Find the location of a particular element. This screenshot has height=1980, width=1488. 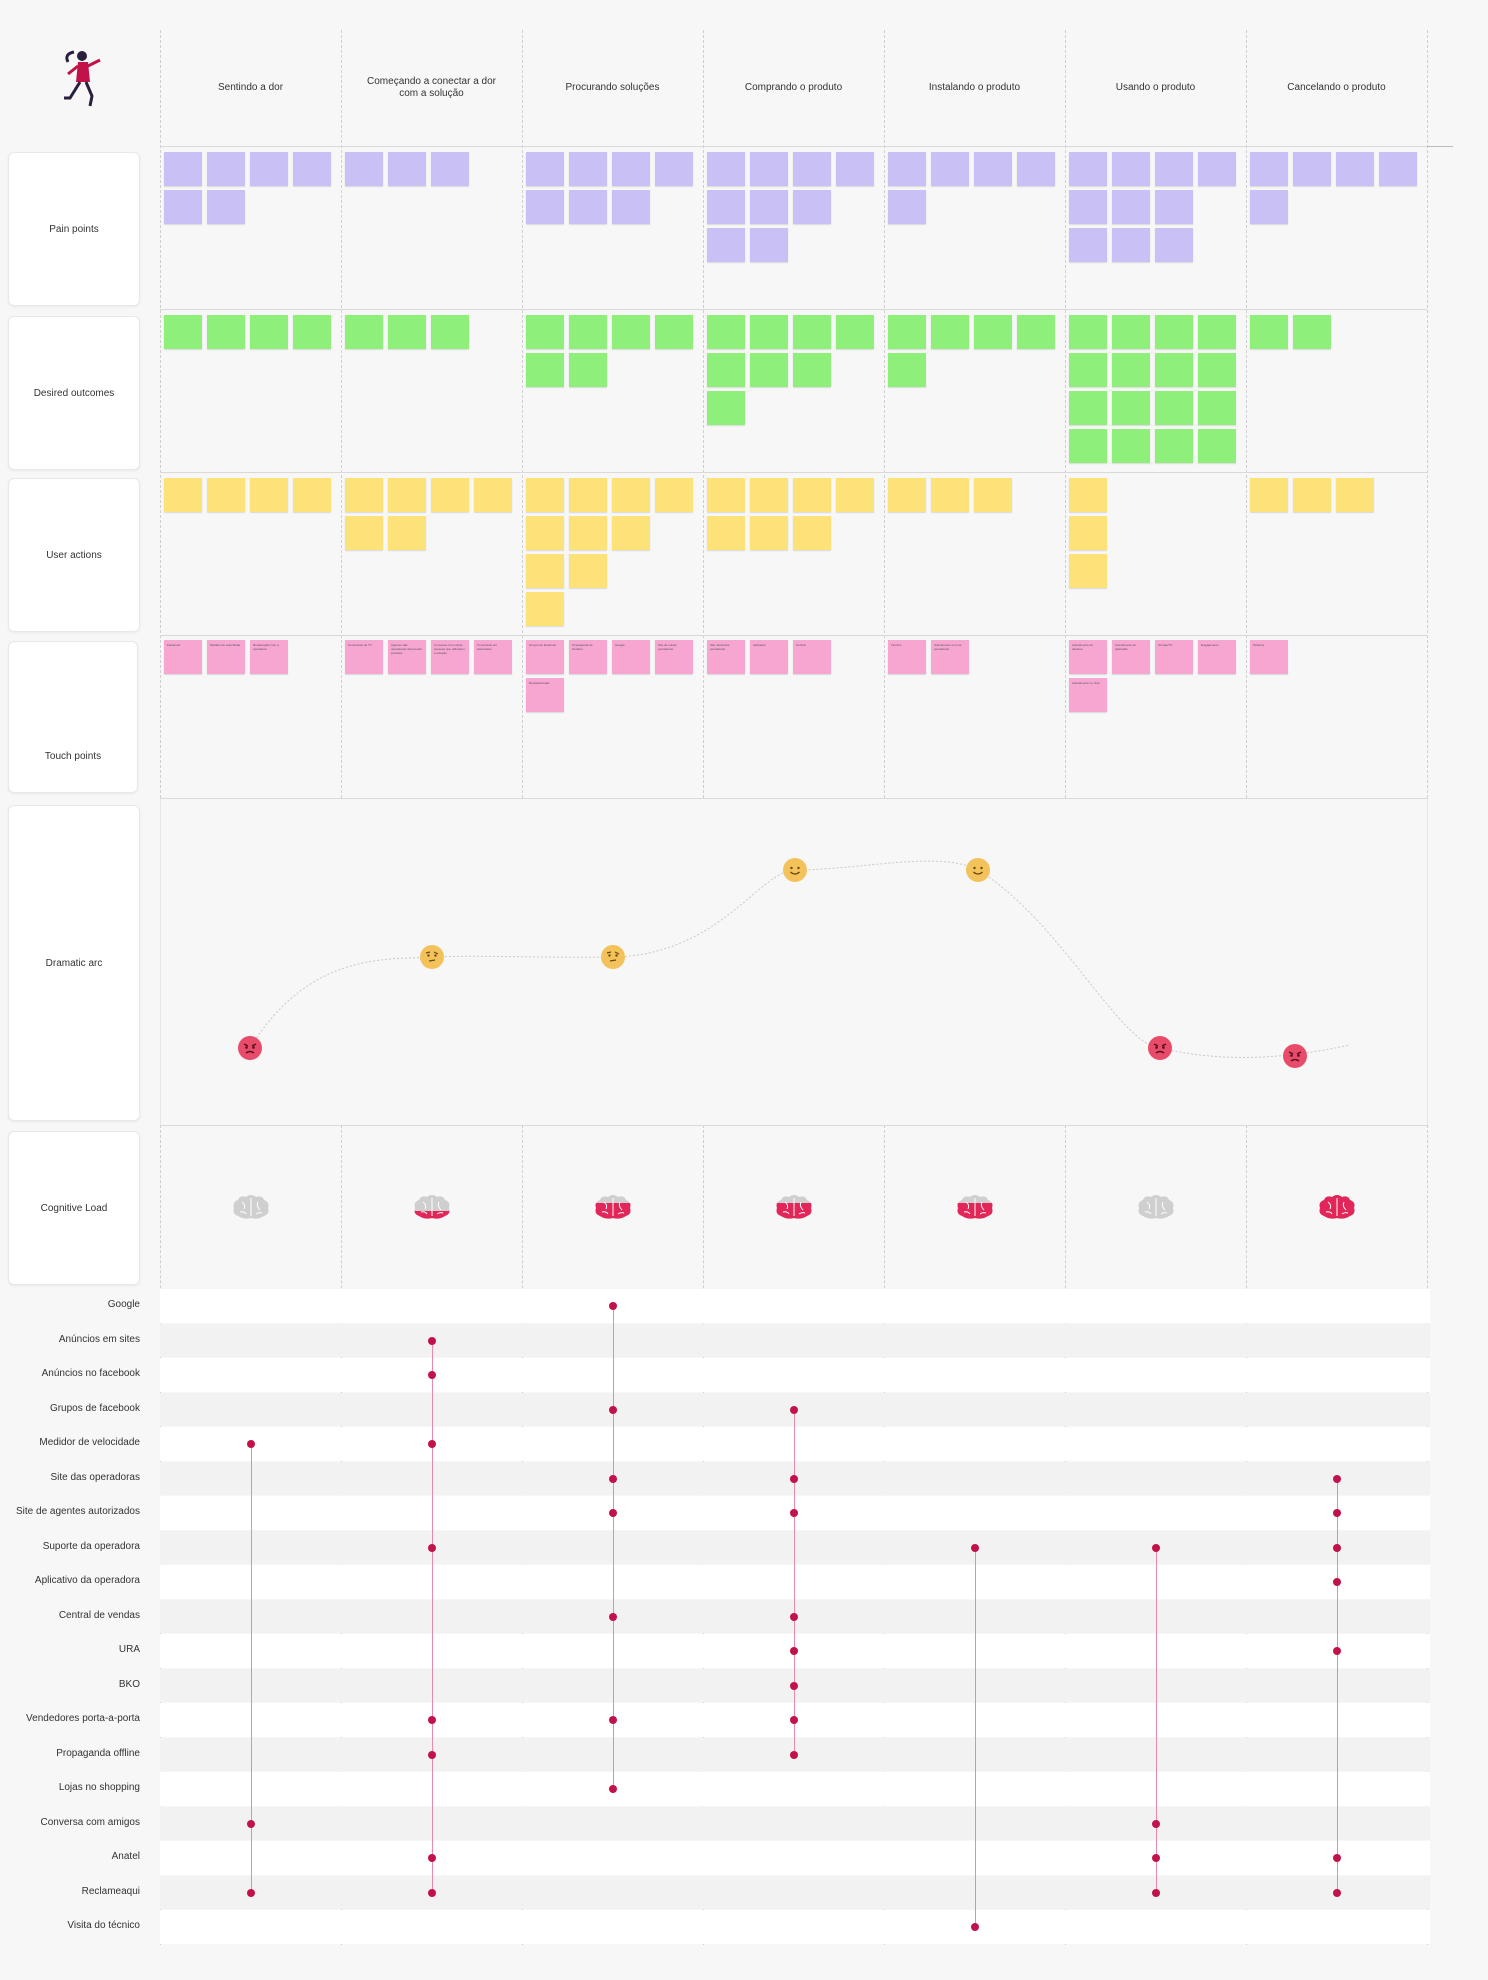

row-touch-points: Touch points is located at coordinates (73, 717).